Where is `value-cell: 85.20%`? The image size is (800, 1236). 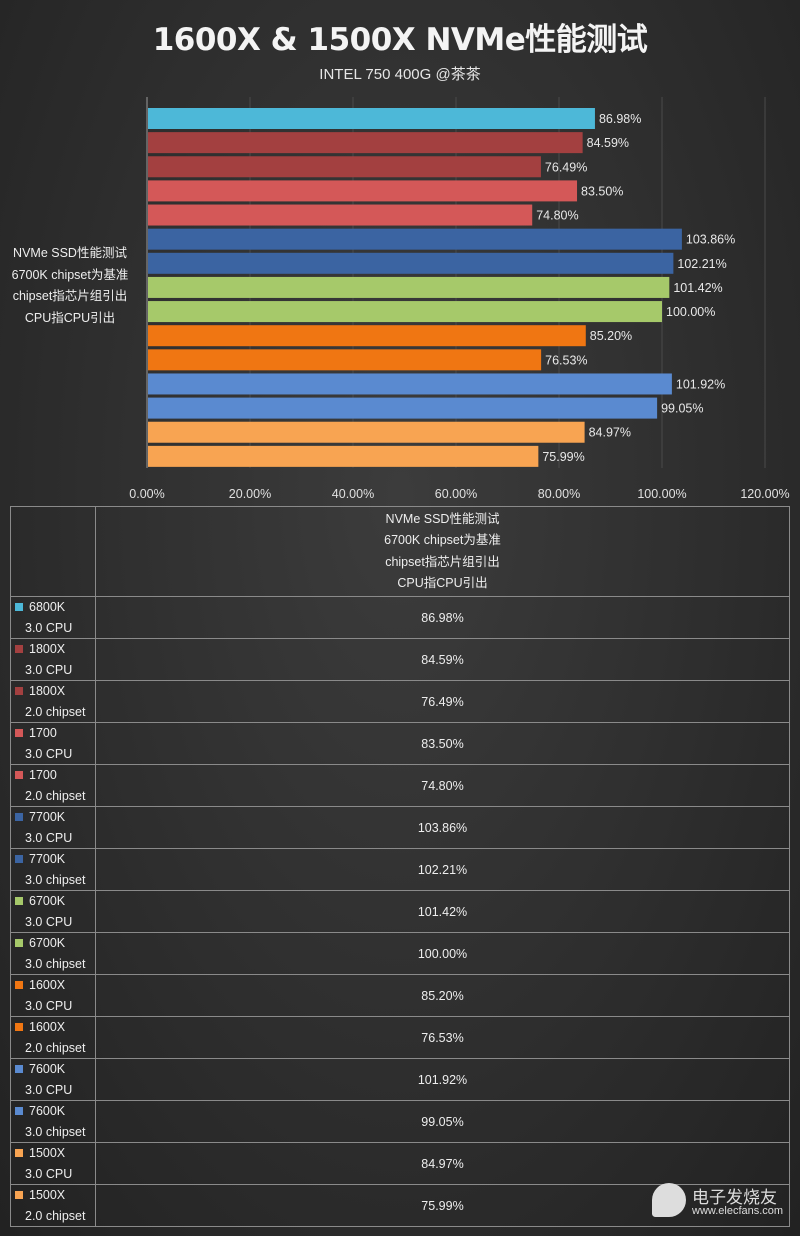
value-cell: 85.20% is located at coordinates (442, 995).